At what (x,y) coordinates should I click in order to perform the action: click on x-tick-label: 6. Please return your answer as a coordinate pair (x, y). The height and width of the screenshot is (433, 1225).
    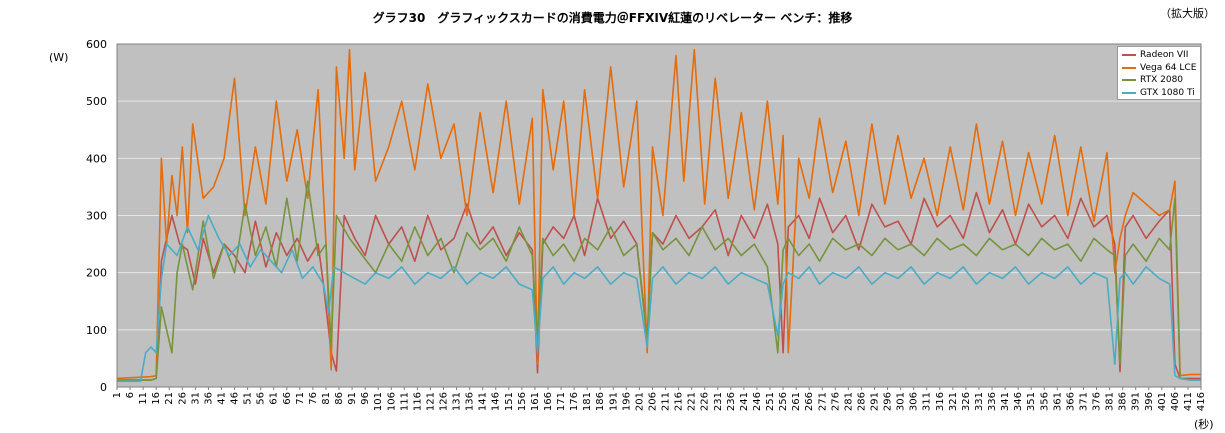
    Looking at the image, I should click on (130, 395).